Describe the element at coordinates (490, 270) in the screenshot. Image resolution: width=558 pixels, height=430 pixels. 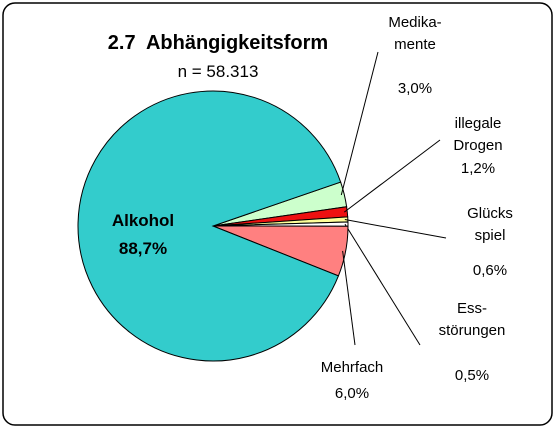
I see `value-label: 0,6%` at that location.